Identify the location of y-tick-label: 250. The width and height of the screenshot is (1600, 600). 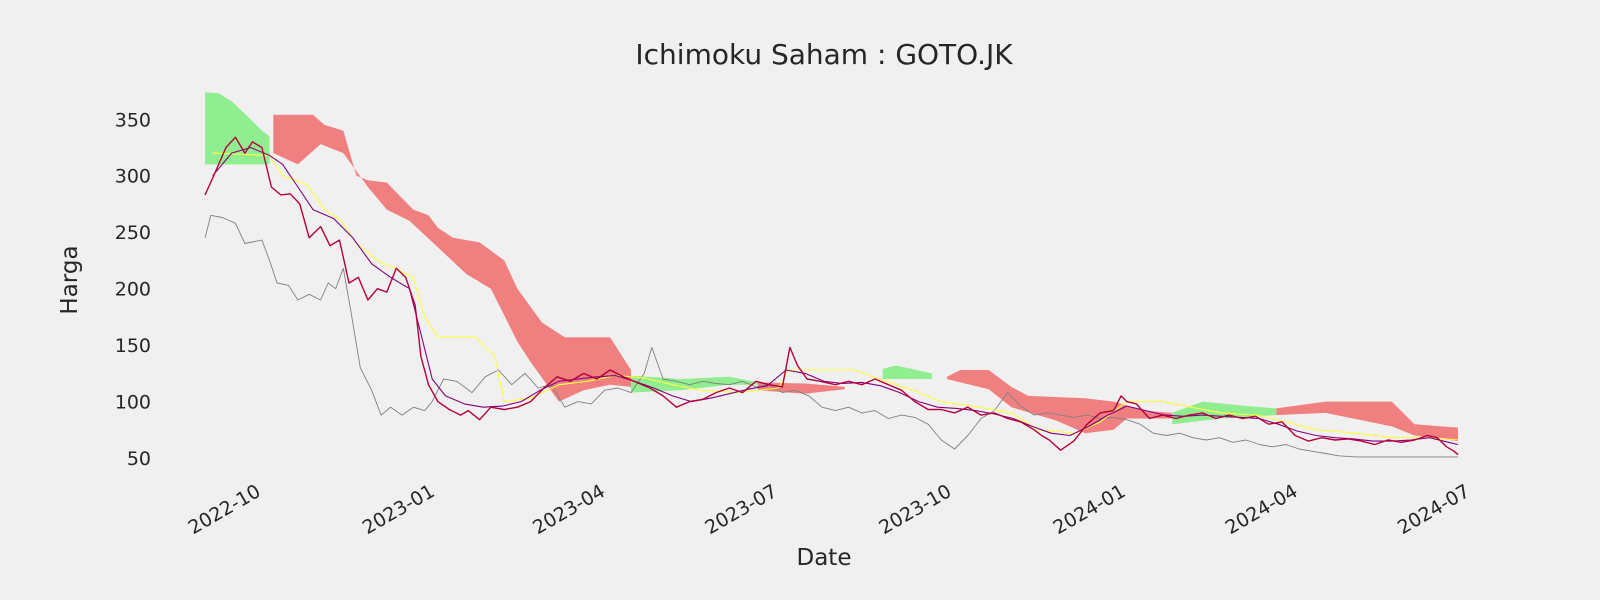
(133, 233).